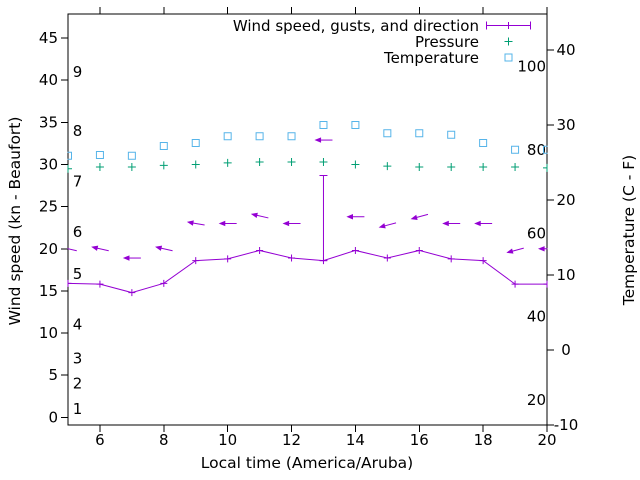 The image size is (640, 480). What do you see at coordinates (508, 25) in the screenshot?
I see `wind-errorbar-sample-icon` at bounding box center [508, 25].